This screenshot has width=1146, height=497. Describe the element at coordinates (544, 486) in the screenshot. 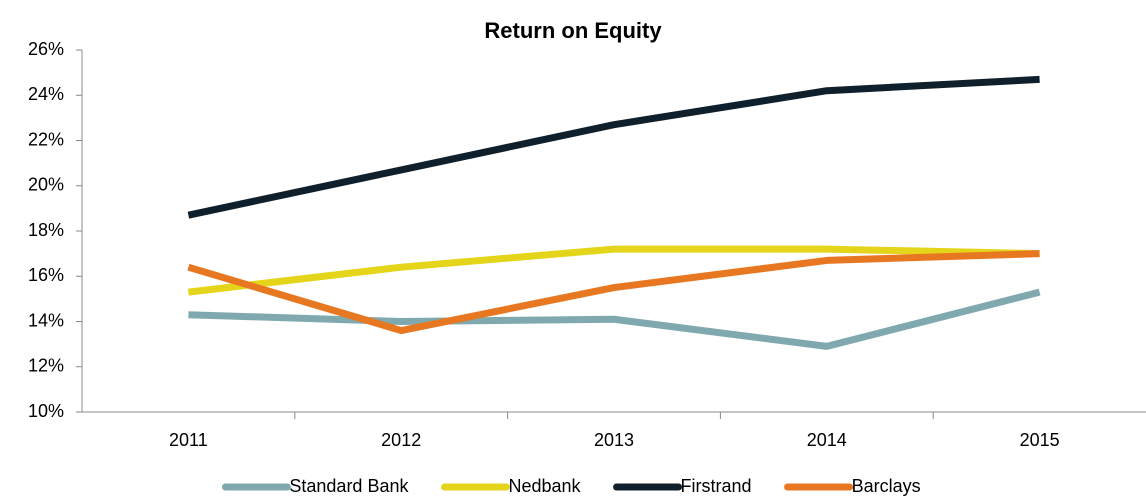

I see `legend-label: Nedbank` at that location.